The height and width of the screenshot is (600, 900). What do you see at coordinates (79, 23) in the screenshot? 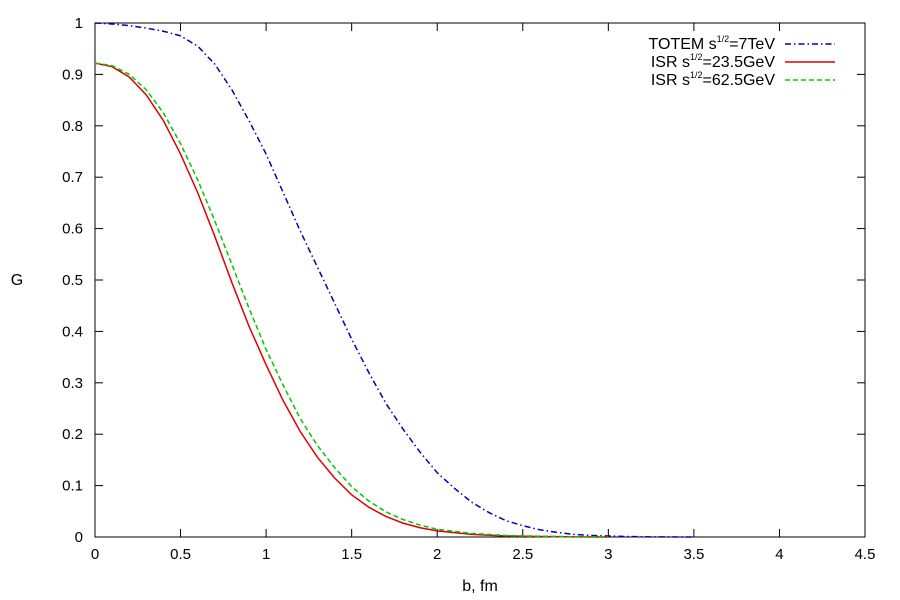
I see `y-tick-label: 1` at bounding box center [79, 23].